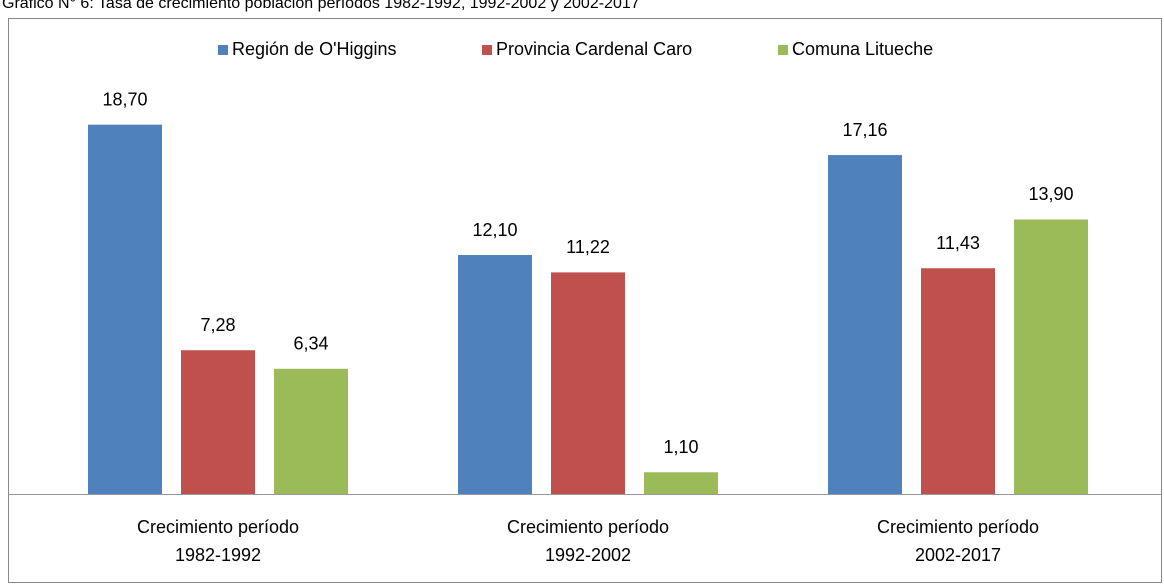 Image resolution: width=1164 pixels, height=584 pixels. I want to click on data-label: 17,16, so click(864, 130).